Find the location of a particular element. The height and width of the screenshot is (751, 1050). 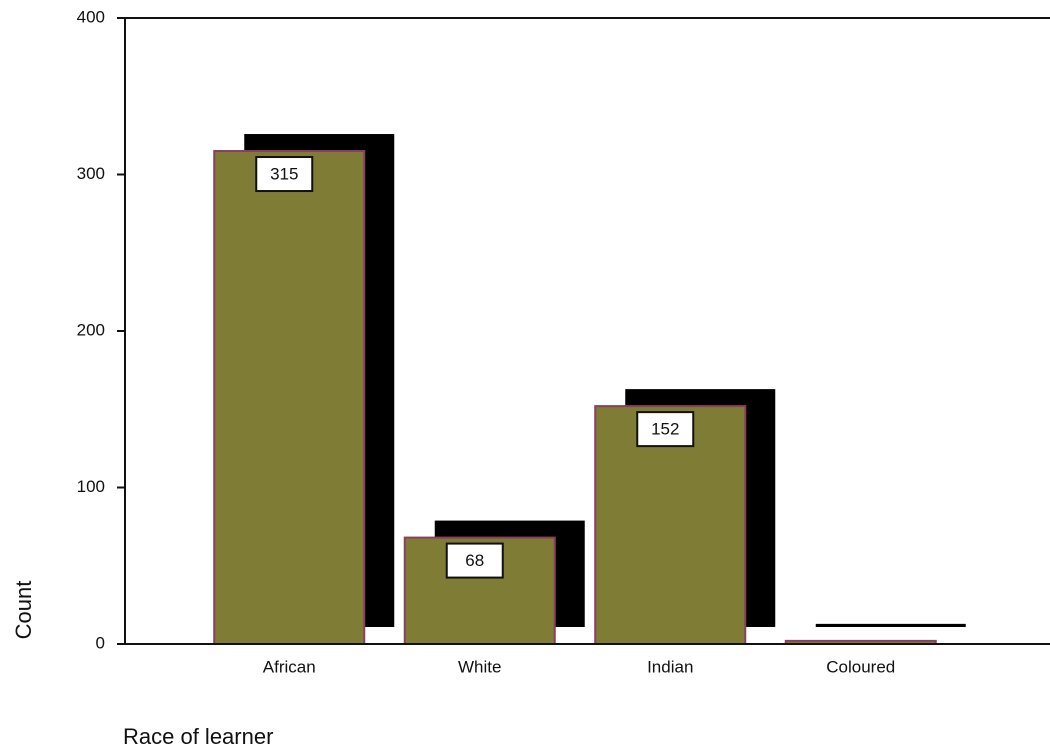

x-tick-label: African is located at coordinates (289, 666).